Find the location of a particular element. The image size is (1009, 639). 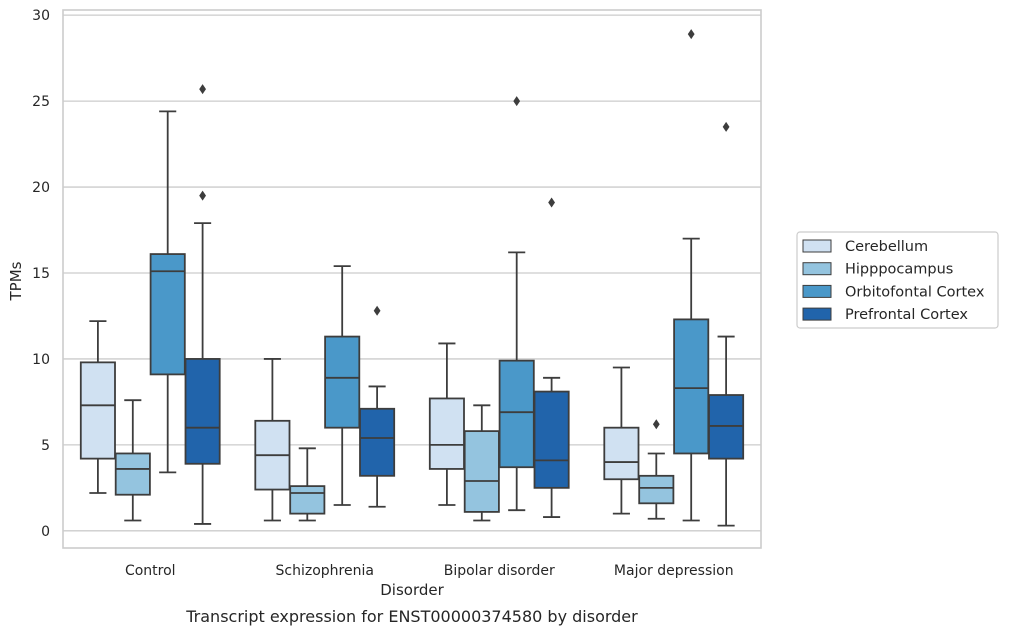

legend-frame is located at coordinates (897, 280).